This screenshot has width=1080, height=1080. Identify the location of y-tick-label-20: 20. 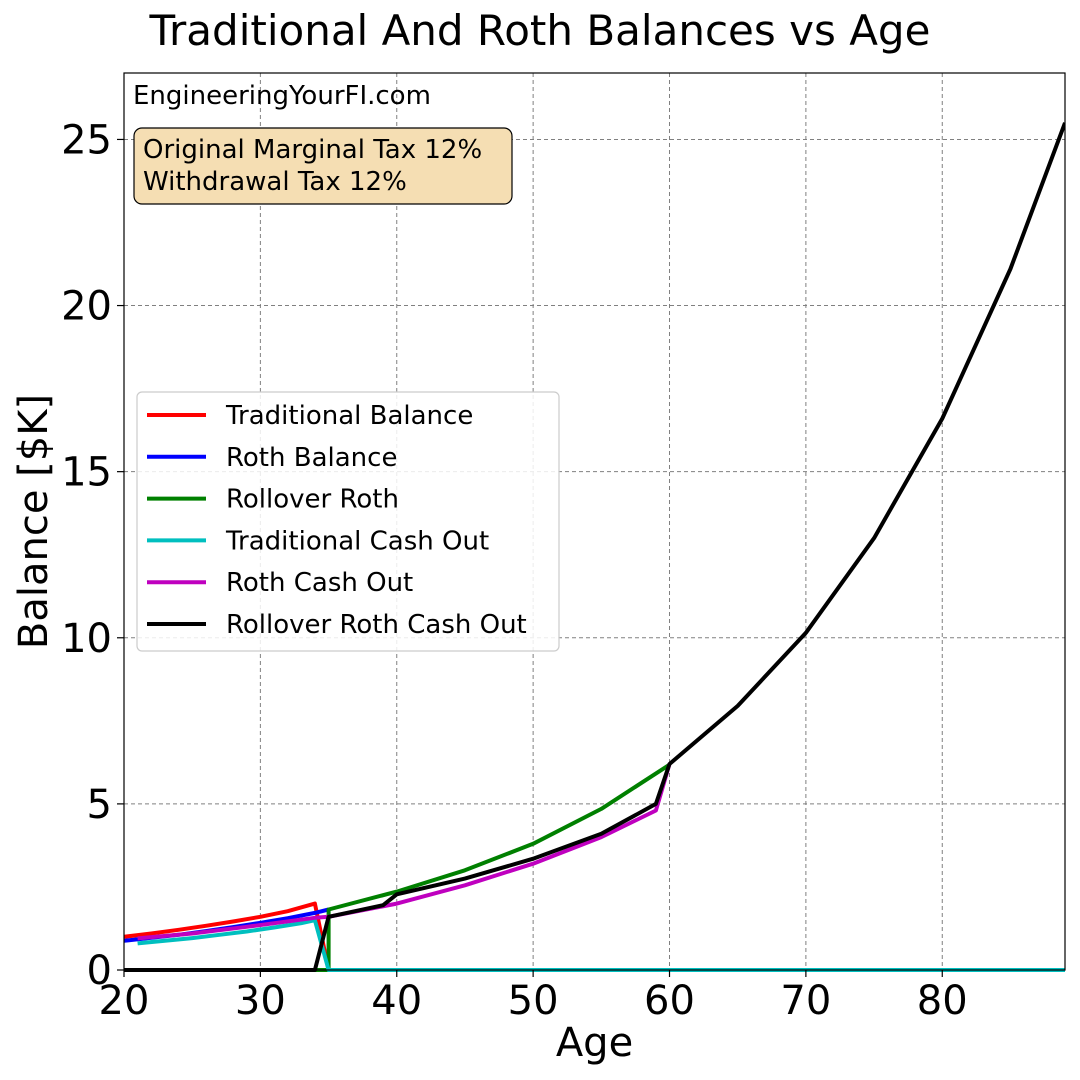
(86, 307).